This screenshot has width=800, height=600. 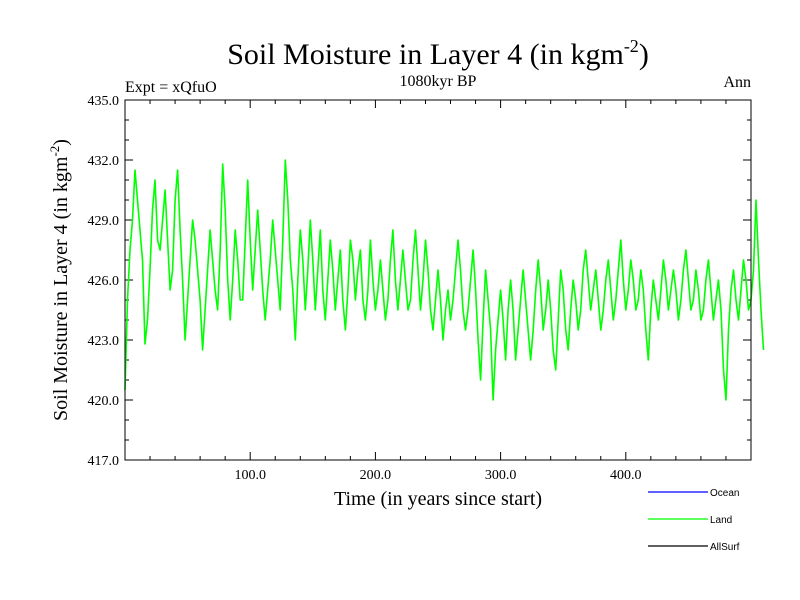 I want to click on x-tick-label: 200.0, so click(x=376, y=475).